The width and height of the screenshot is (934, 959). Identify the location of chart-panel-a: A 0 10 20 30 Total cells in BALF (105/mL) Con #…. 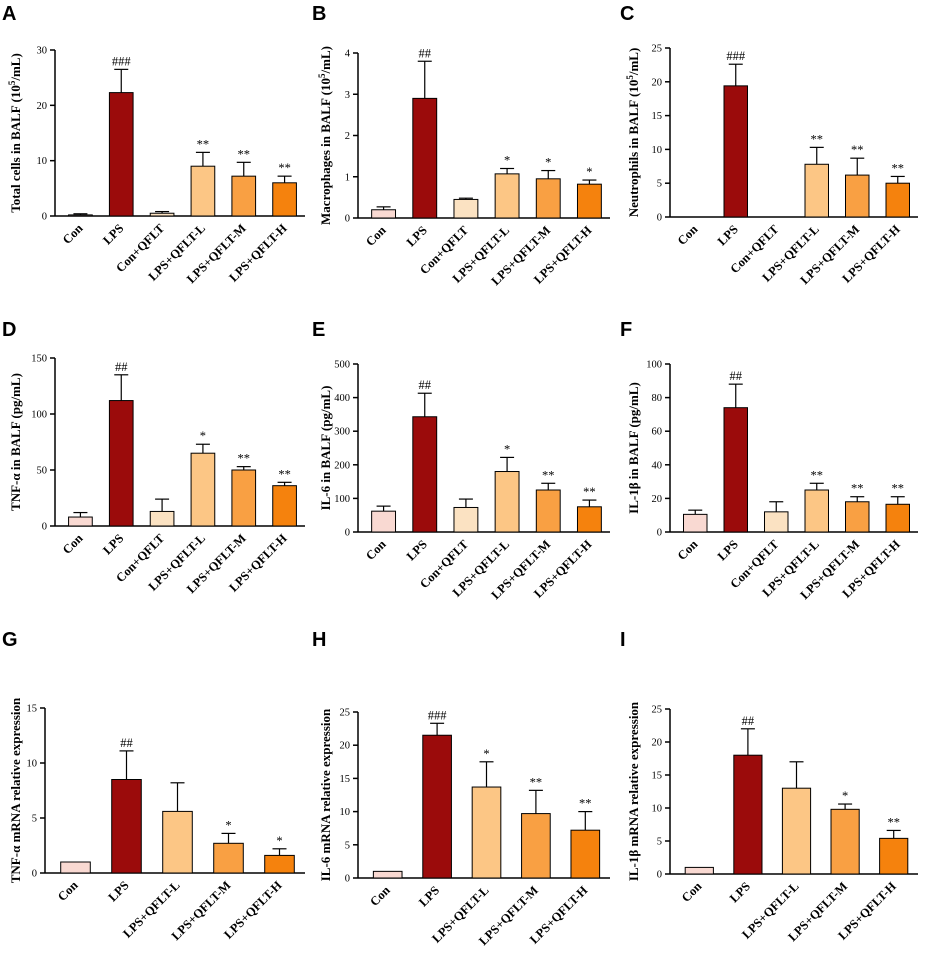
(153, 144).